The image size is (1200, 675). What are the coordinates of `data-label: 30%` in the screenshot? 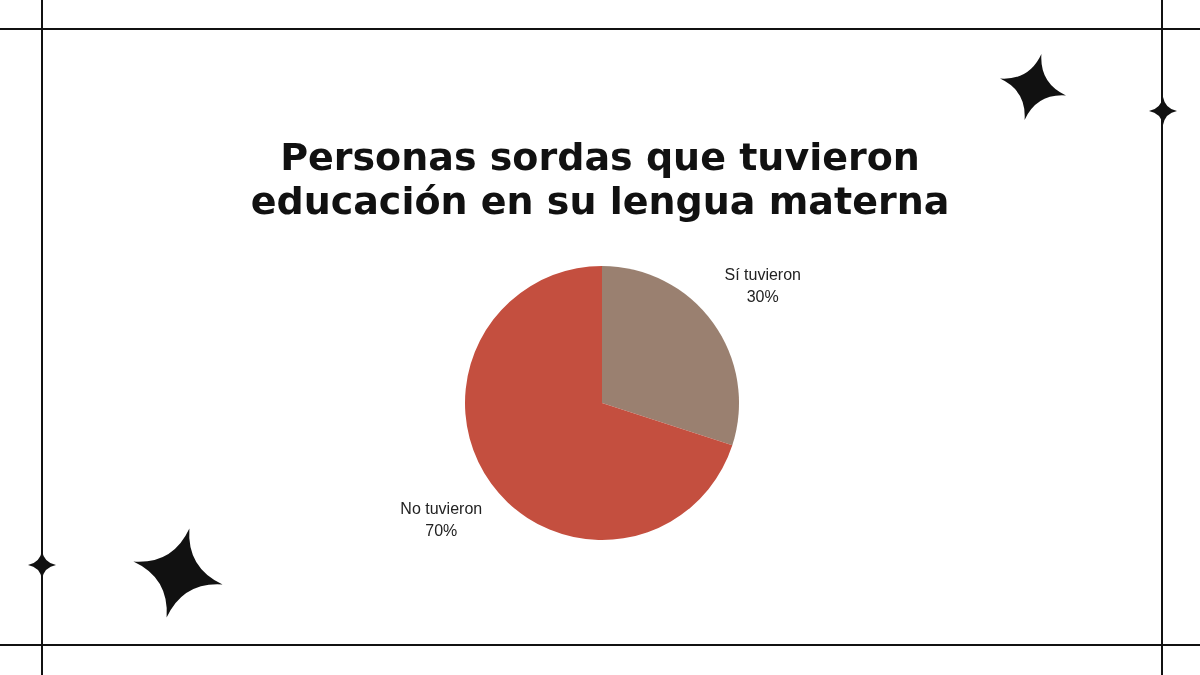 It's located at (762, 297).